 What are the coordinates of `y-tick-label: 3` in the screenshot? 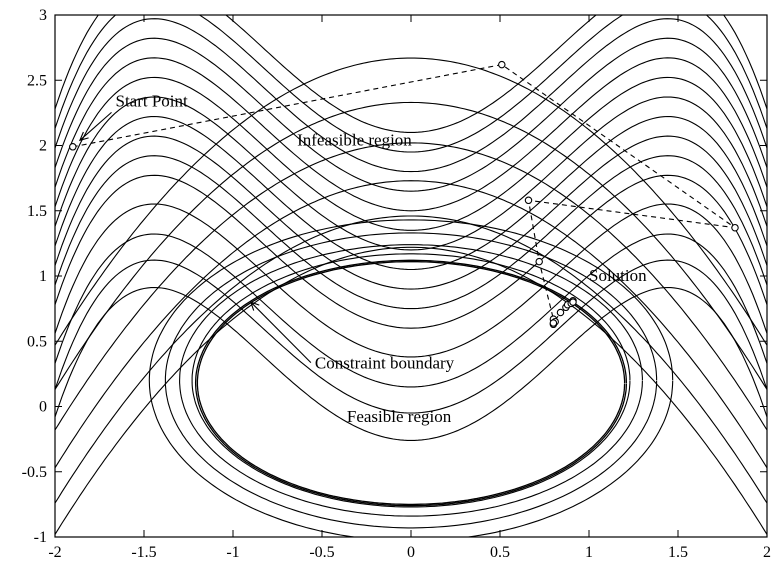 It's located at (43, 15).